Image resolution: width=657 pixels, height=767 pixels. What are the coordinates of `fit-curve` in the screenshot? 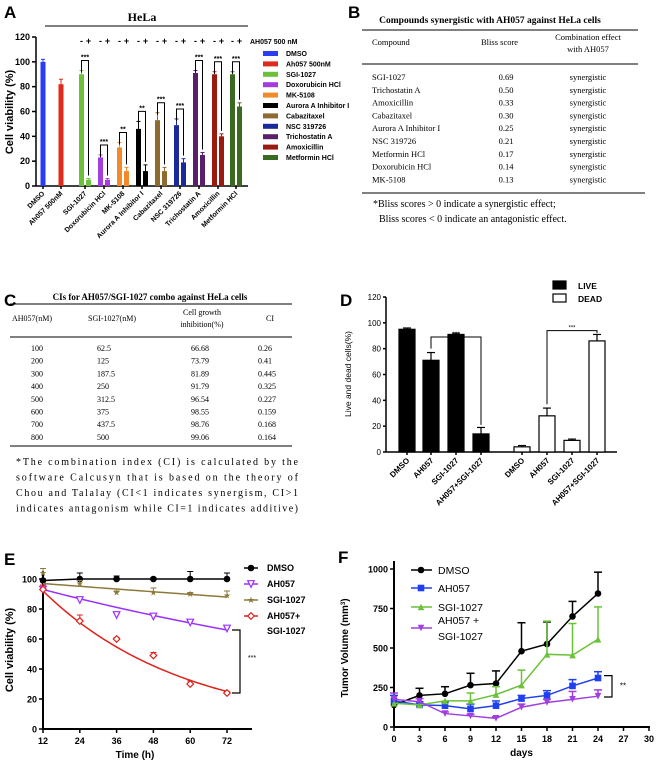 It's located at (135, 641).